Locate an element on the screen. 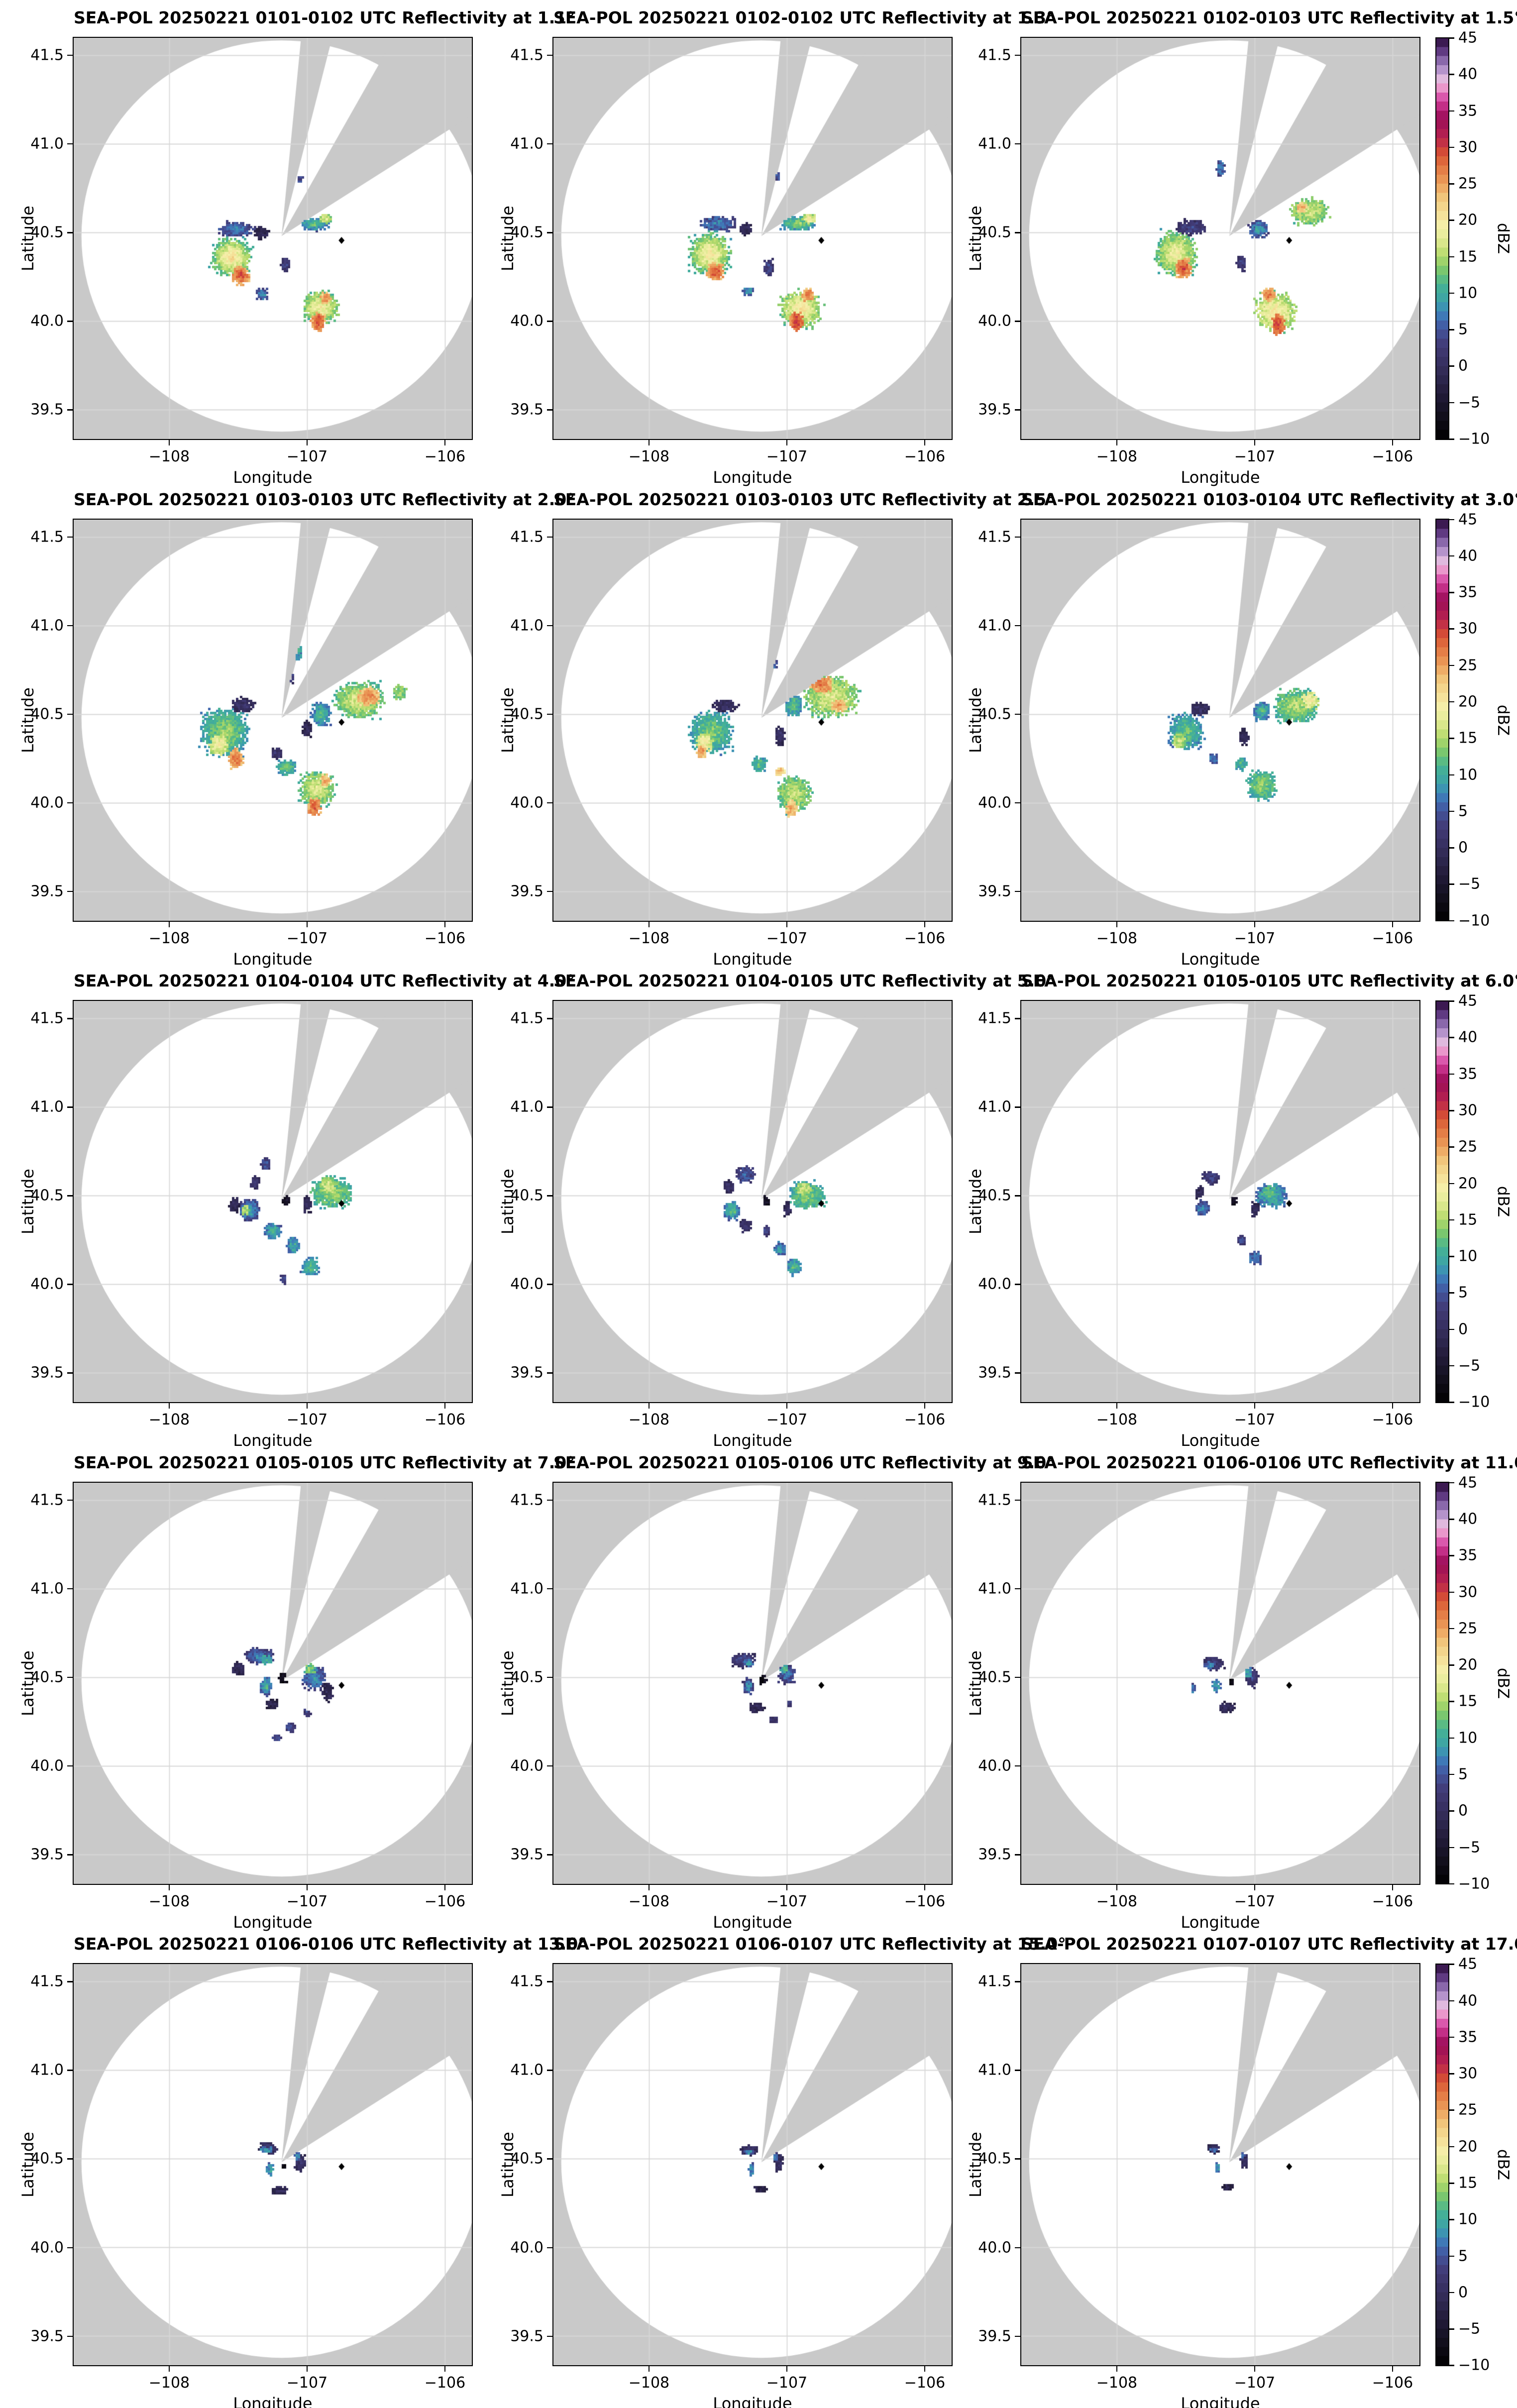  colorbar-frame is located at coordinates (1442, 1683).